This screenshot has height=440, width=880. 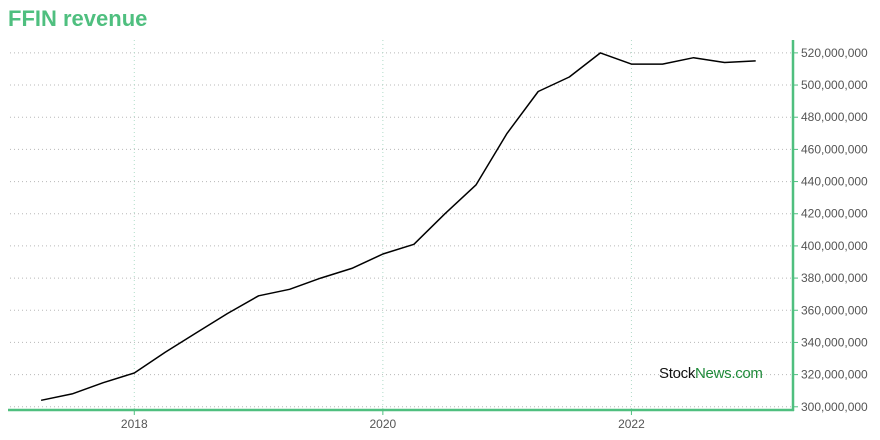 What do you see at coordinates (834, 310) in the screenshot?
I see `y-tick-label: 360,000,000` at bounding box center [834, 310].